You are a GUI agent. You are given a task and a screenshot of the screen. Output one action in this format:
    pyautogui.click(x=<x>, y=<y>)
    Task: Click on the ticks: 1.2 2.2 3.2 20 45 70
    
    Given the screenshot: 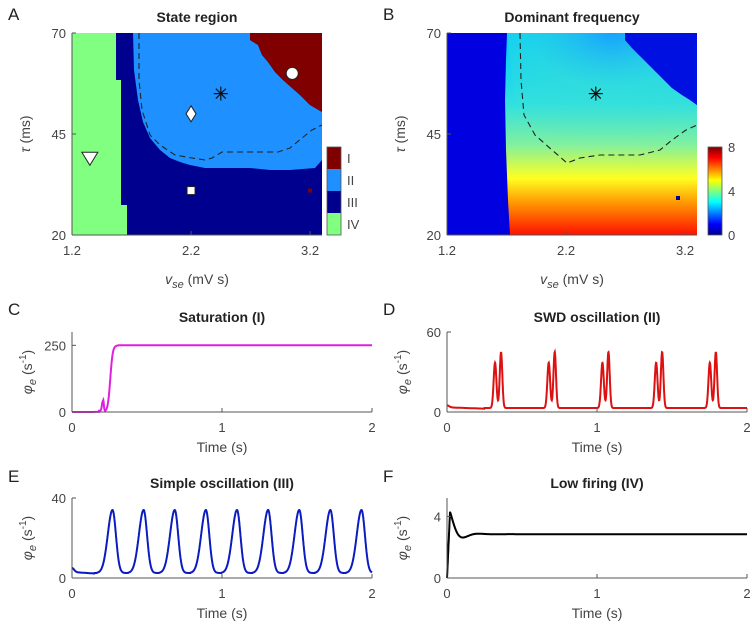 What is the action you would take?
    pyautogui.click(x=561, y=142)
    